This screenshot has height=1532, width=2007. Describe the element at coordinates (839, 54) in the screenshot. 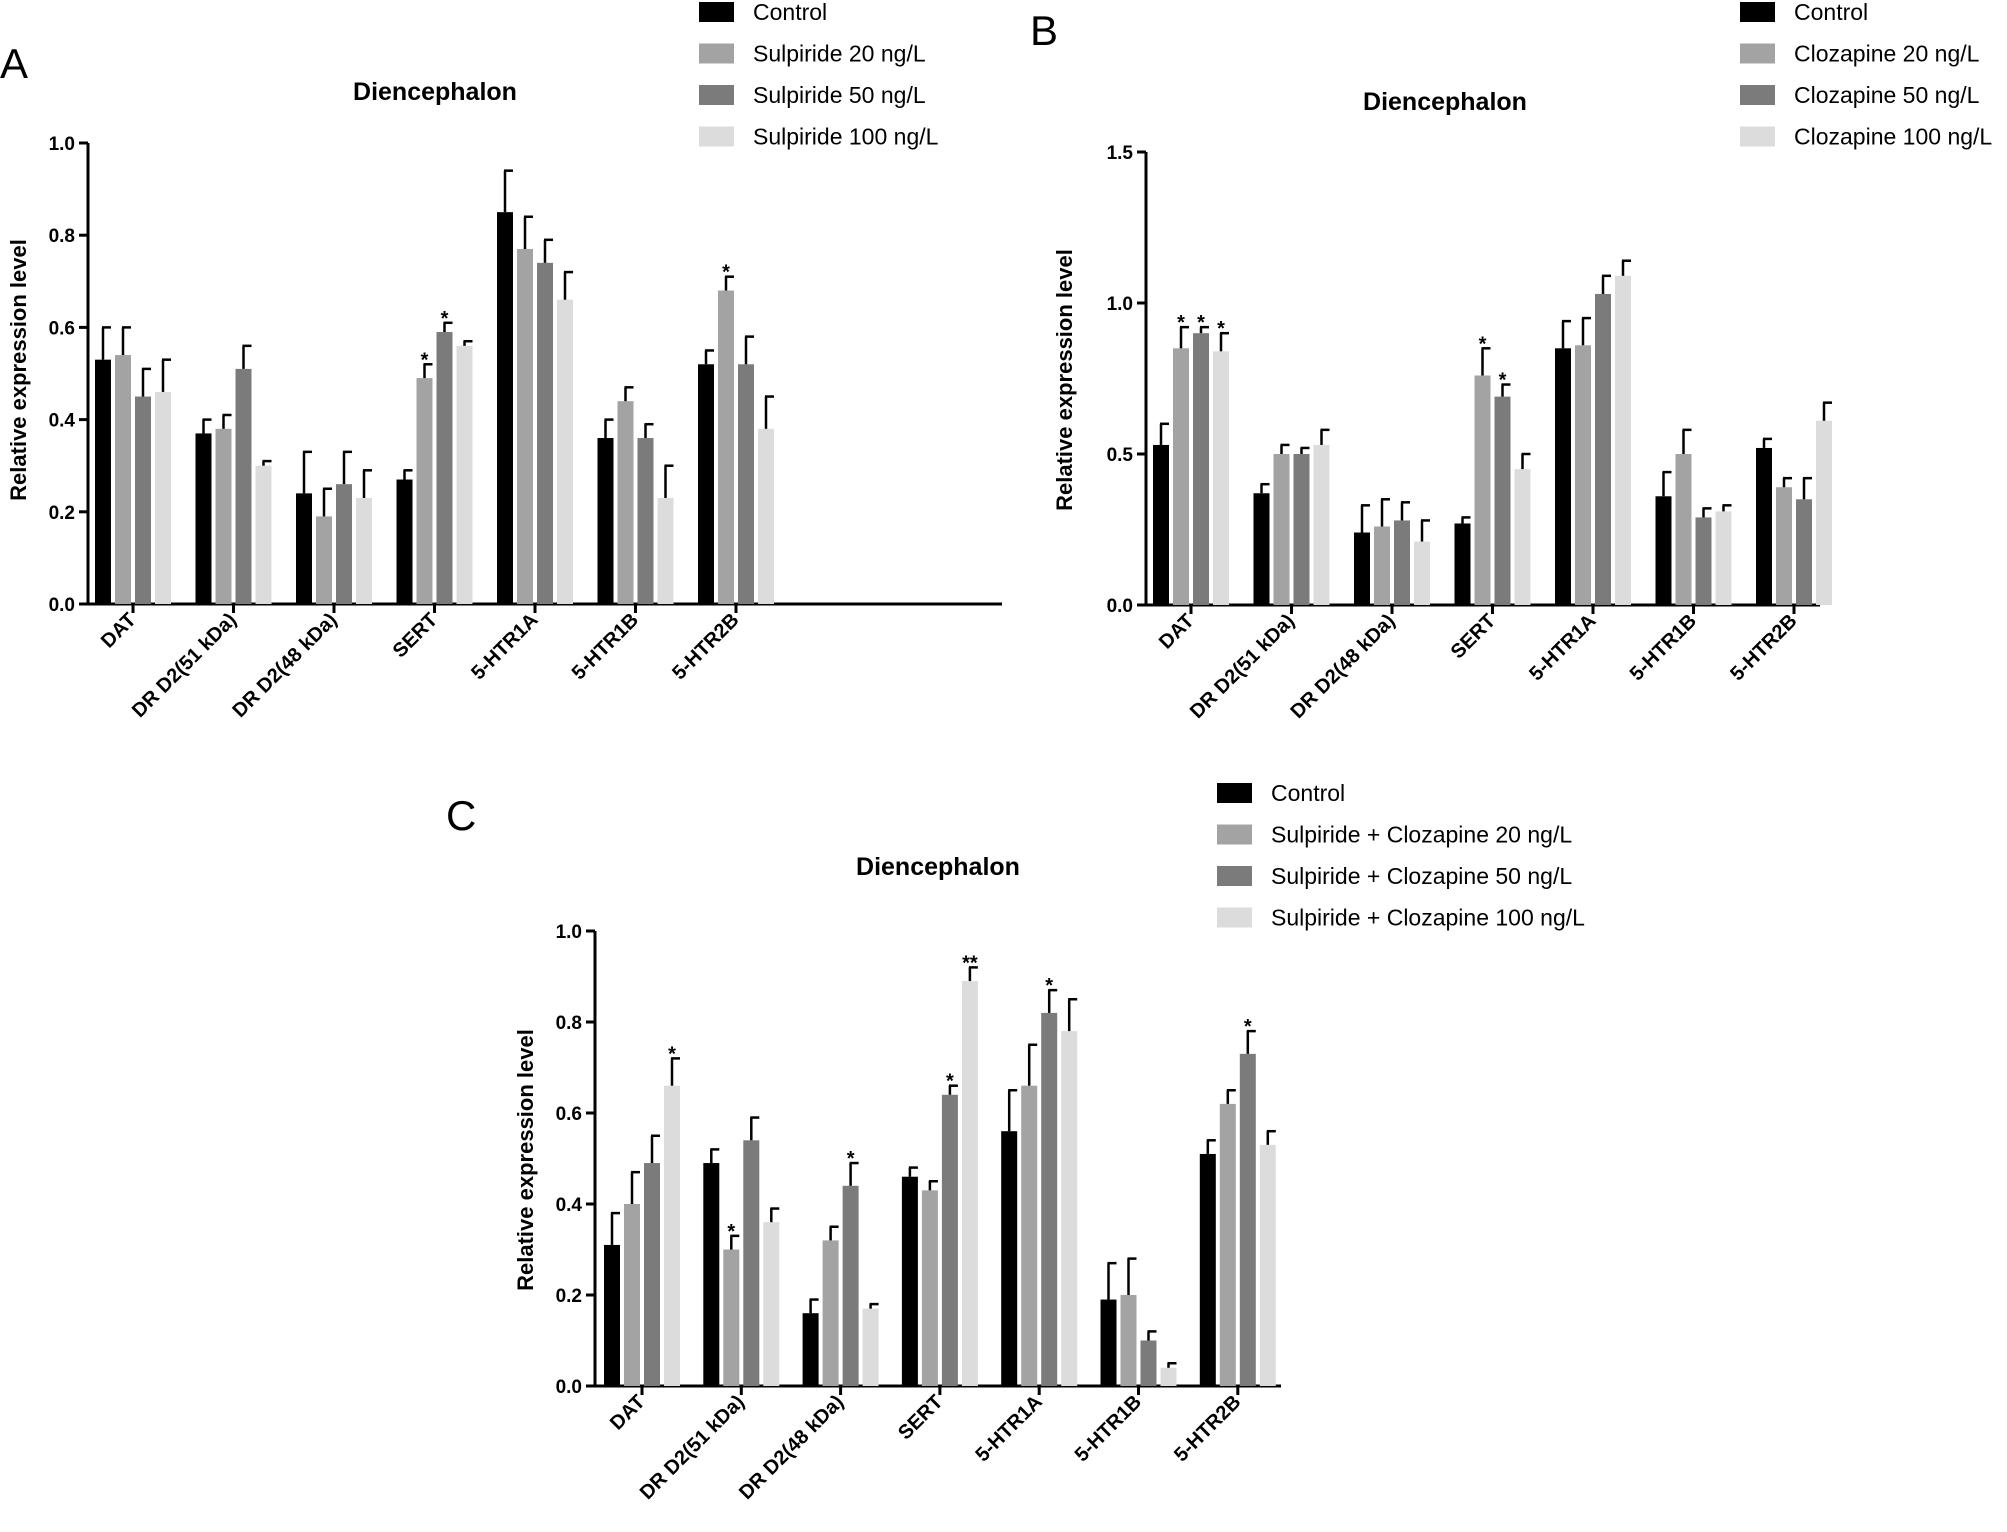

I see `legend-label: Sulpiride 20 ng/L` at that location.